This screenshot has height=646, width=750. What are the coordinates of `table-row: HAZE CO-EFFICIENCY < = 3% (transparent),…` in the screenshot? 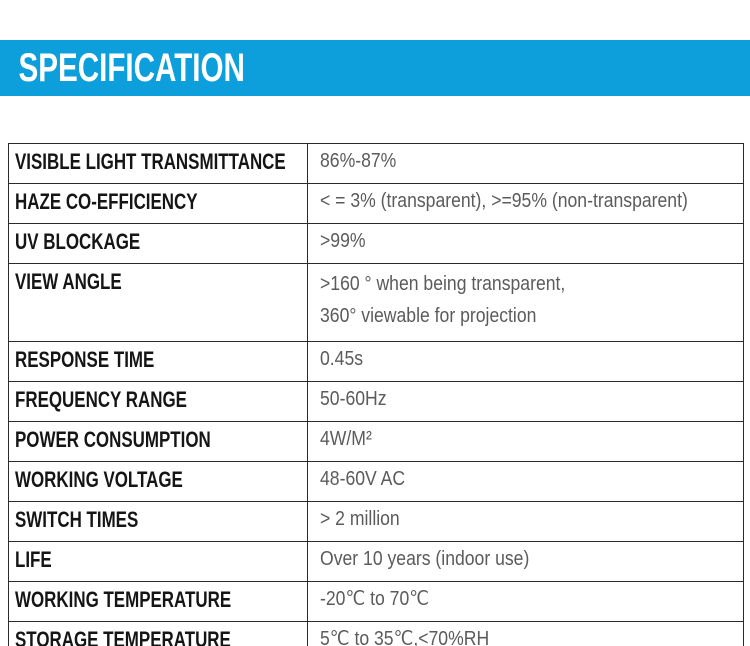 It's located at (376, 203).